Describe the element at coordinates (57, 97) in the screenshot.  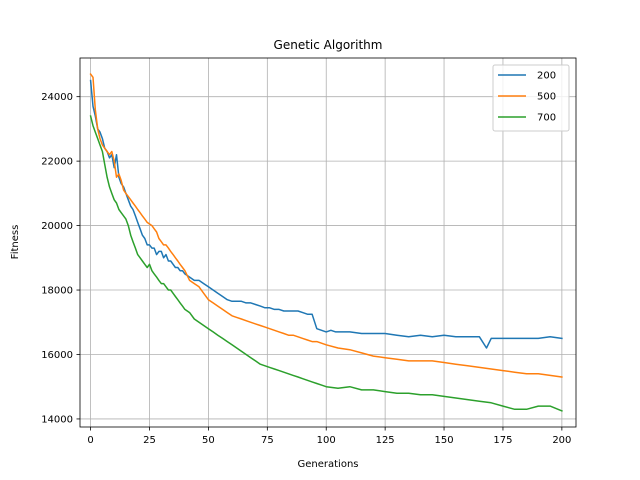
I see `y-tick-label: 24000` at that location.